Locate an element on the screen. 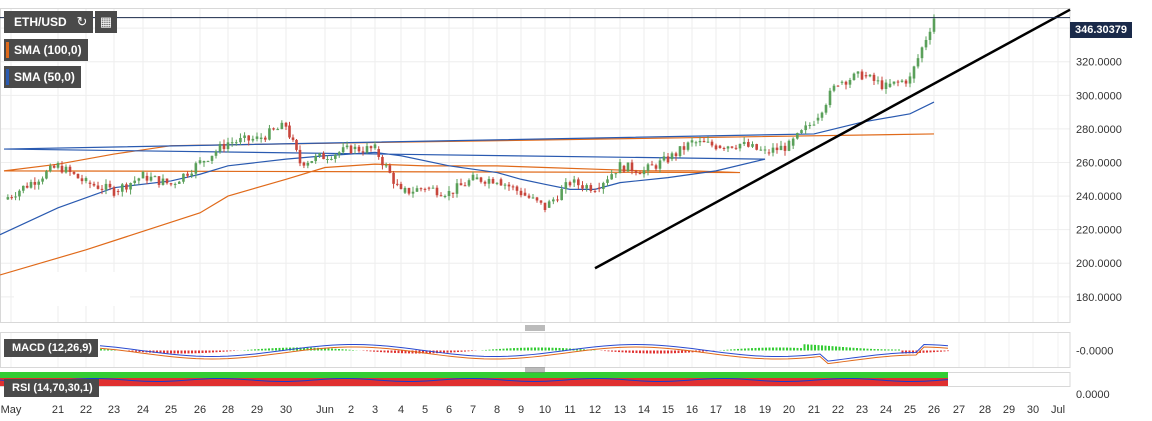 Image resolution: width=1152 pixels, height=421 pixels. time-tick-label: 3 is located at coordinates (375, 410).